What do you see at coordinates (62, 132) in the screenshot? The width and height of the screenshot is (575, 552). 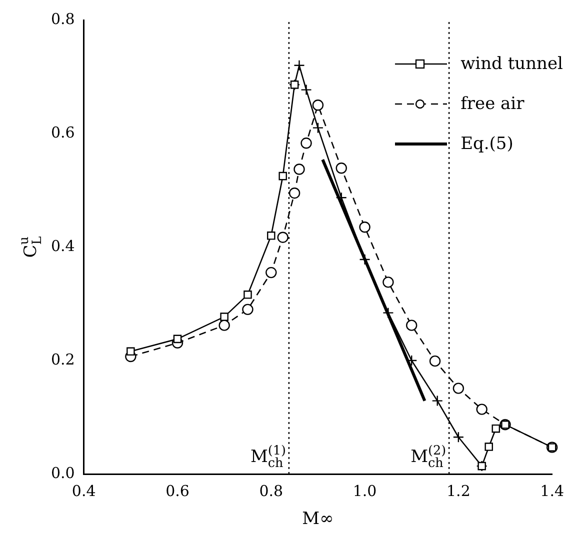 I see `y-tick-label: 0.6` at bounding box center [62, 132].